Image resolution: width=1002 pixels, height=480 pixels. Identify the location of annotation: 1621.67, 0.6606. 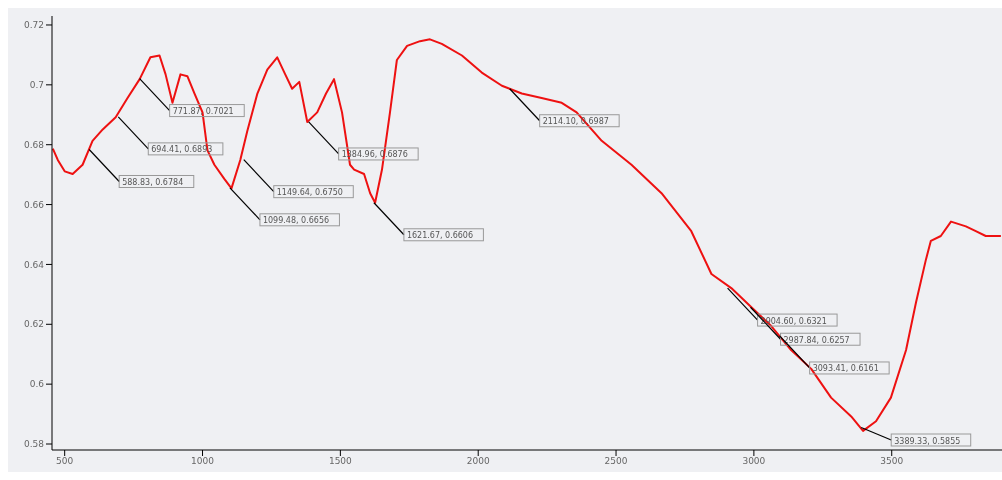
(440, 236).